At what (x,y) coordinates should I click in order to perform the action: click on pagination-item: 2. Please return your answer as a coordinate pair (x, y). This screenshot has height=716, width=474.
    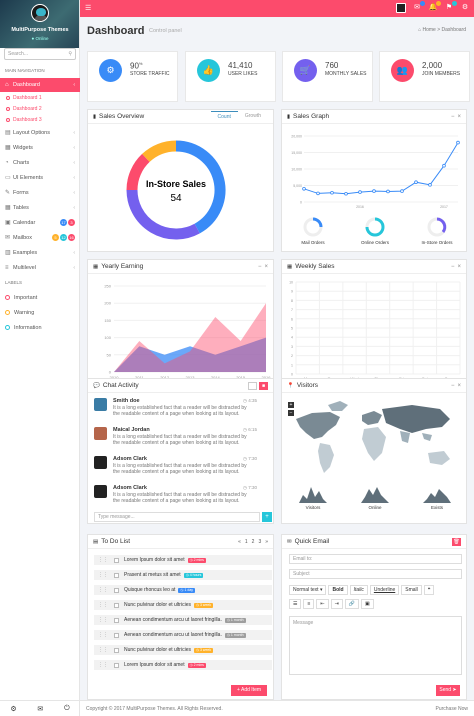
    Looking at the image, I should click on (253, 541).